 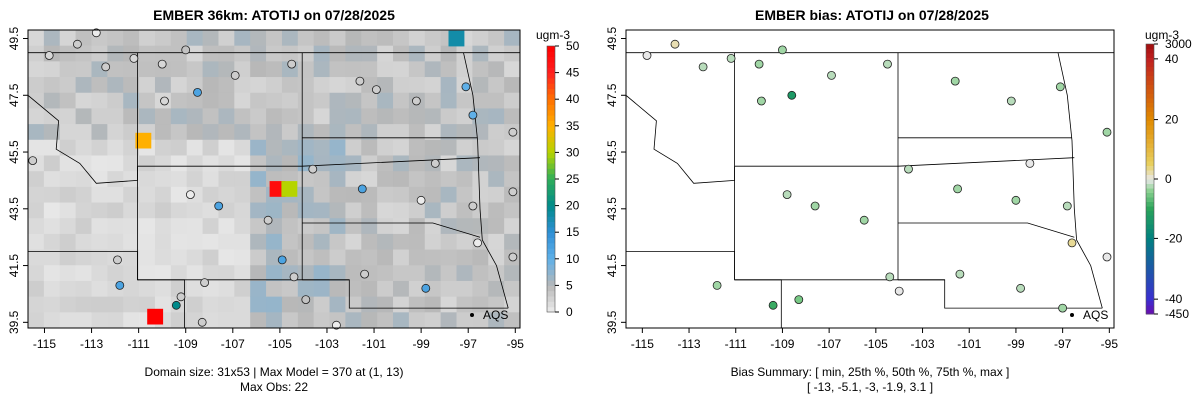 What do you see at coordinates (876, 344) in the screenshot?
I see `x-tick-label: -105` at bounding box center [876, 344].